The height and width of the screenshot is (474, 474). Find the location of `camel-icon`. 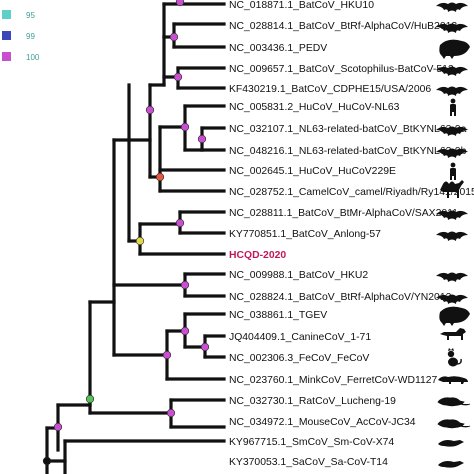

camel-icon is located at coordinates (452, 189).